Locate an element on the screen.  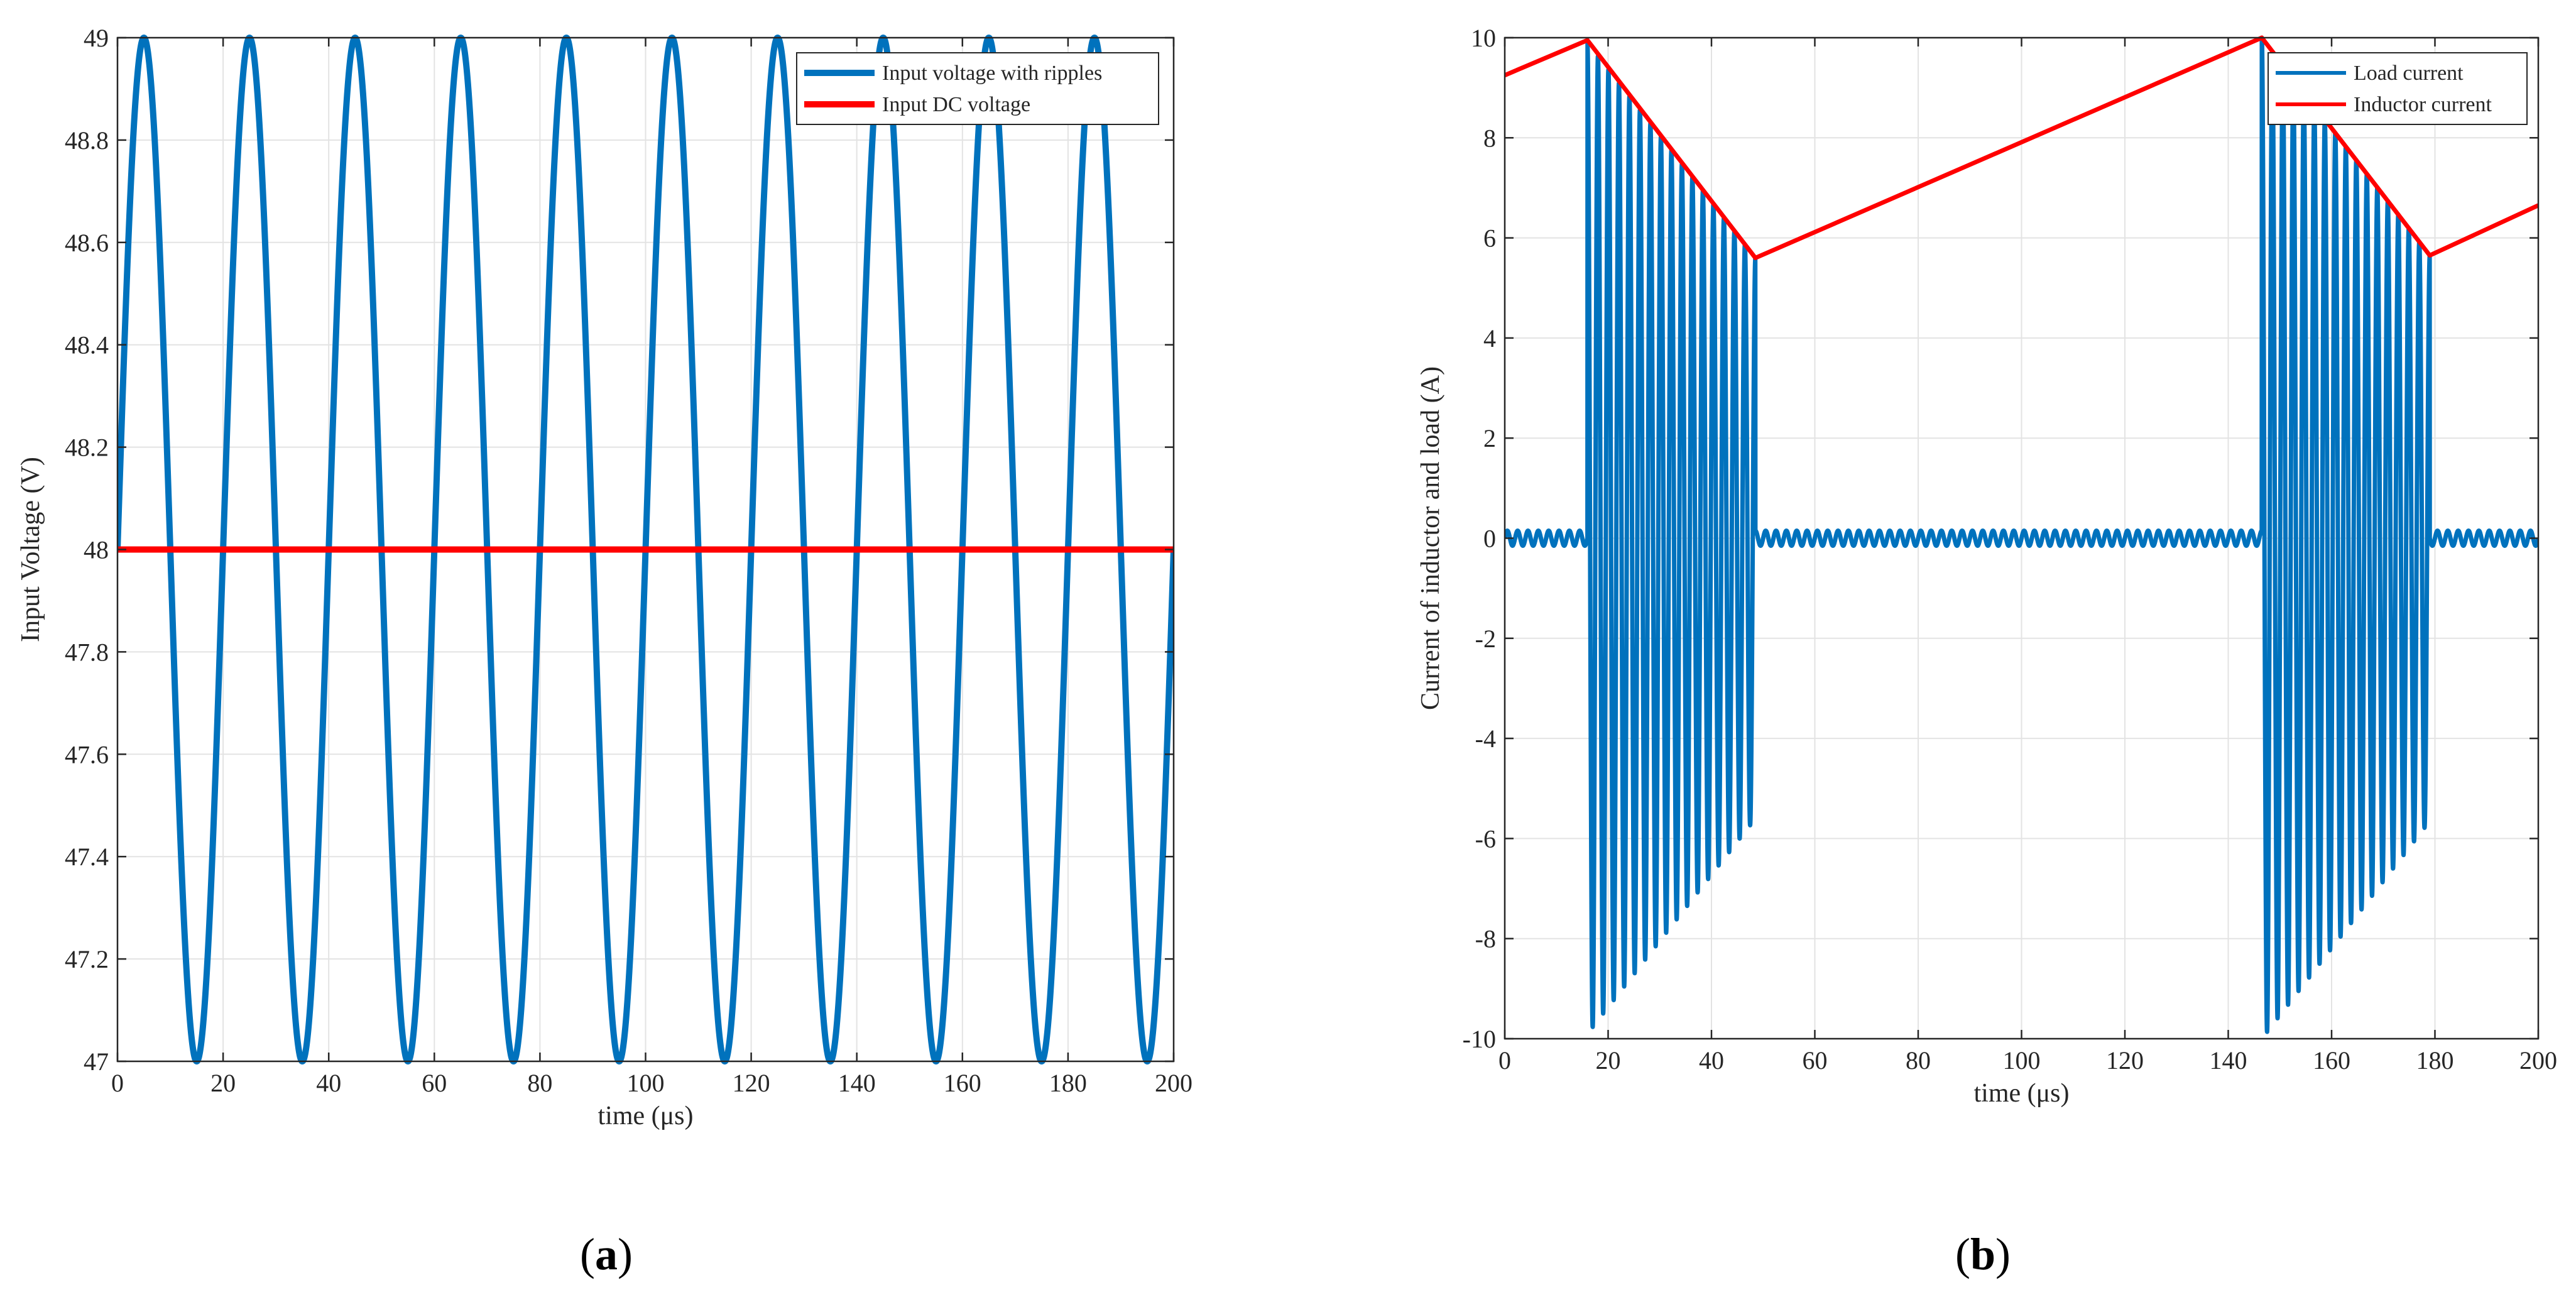
y-tick-label: 47.6 is located at coordinates (87, 754).